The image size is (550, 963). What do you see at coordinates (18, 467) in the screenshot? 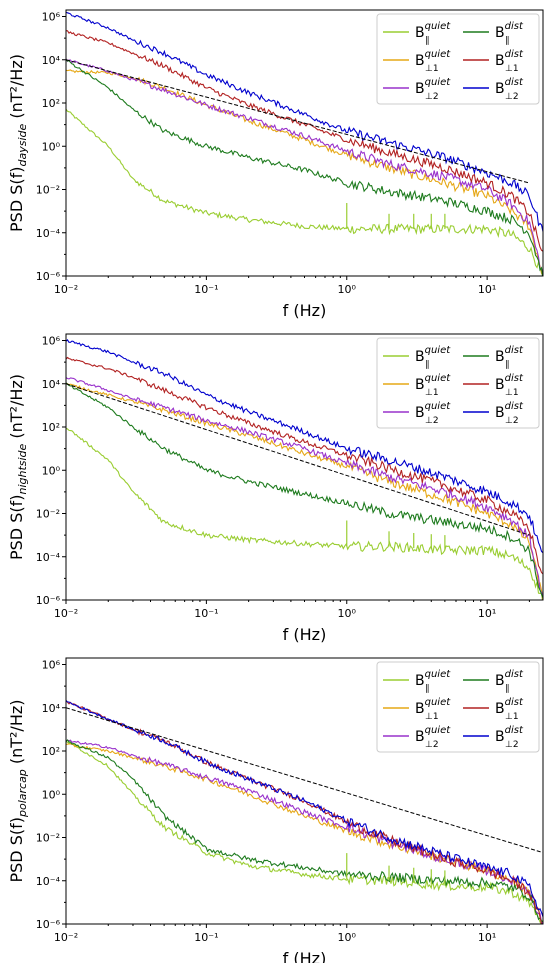
I see `y-axis-label: PSD S(f)nightside (nT²/Hz)` at bounding box center [18, 467].